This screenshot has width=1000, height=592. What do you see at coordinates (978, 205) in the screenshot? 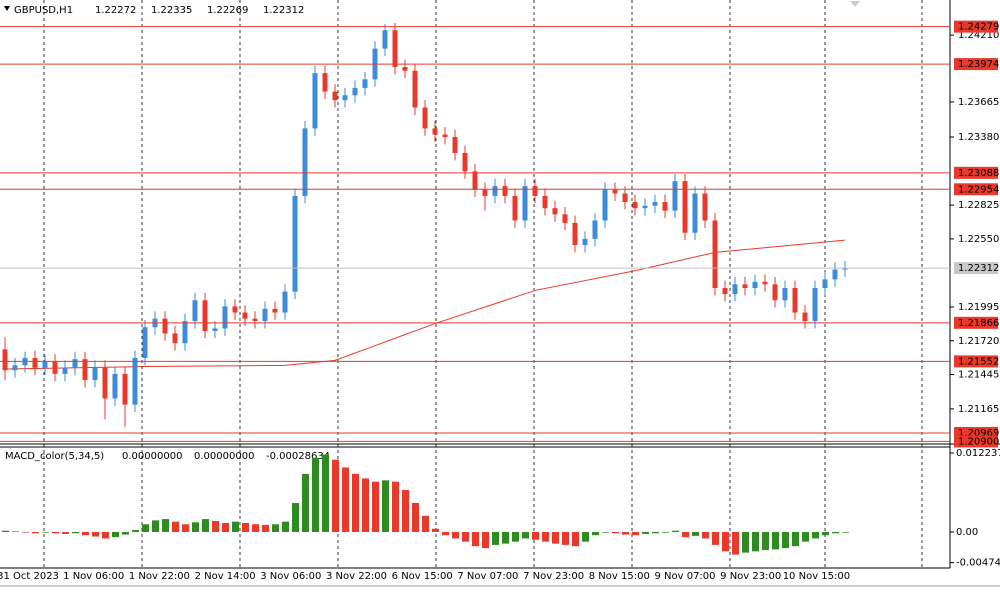
I see `y-tick-label: 1.22825` at bounding box center [978, 205].